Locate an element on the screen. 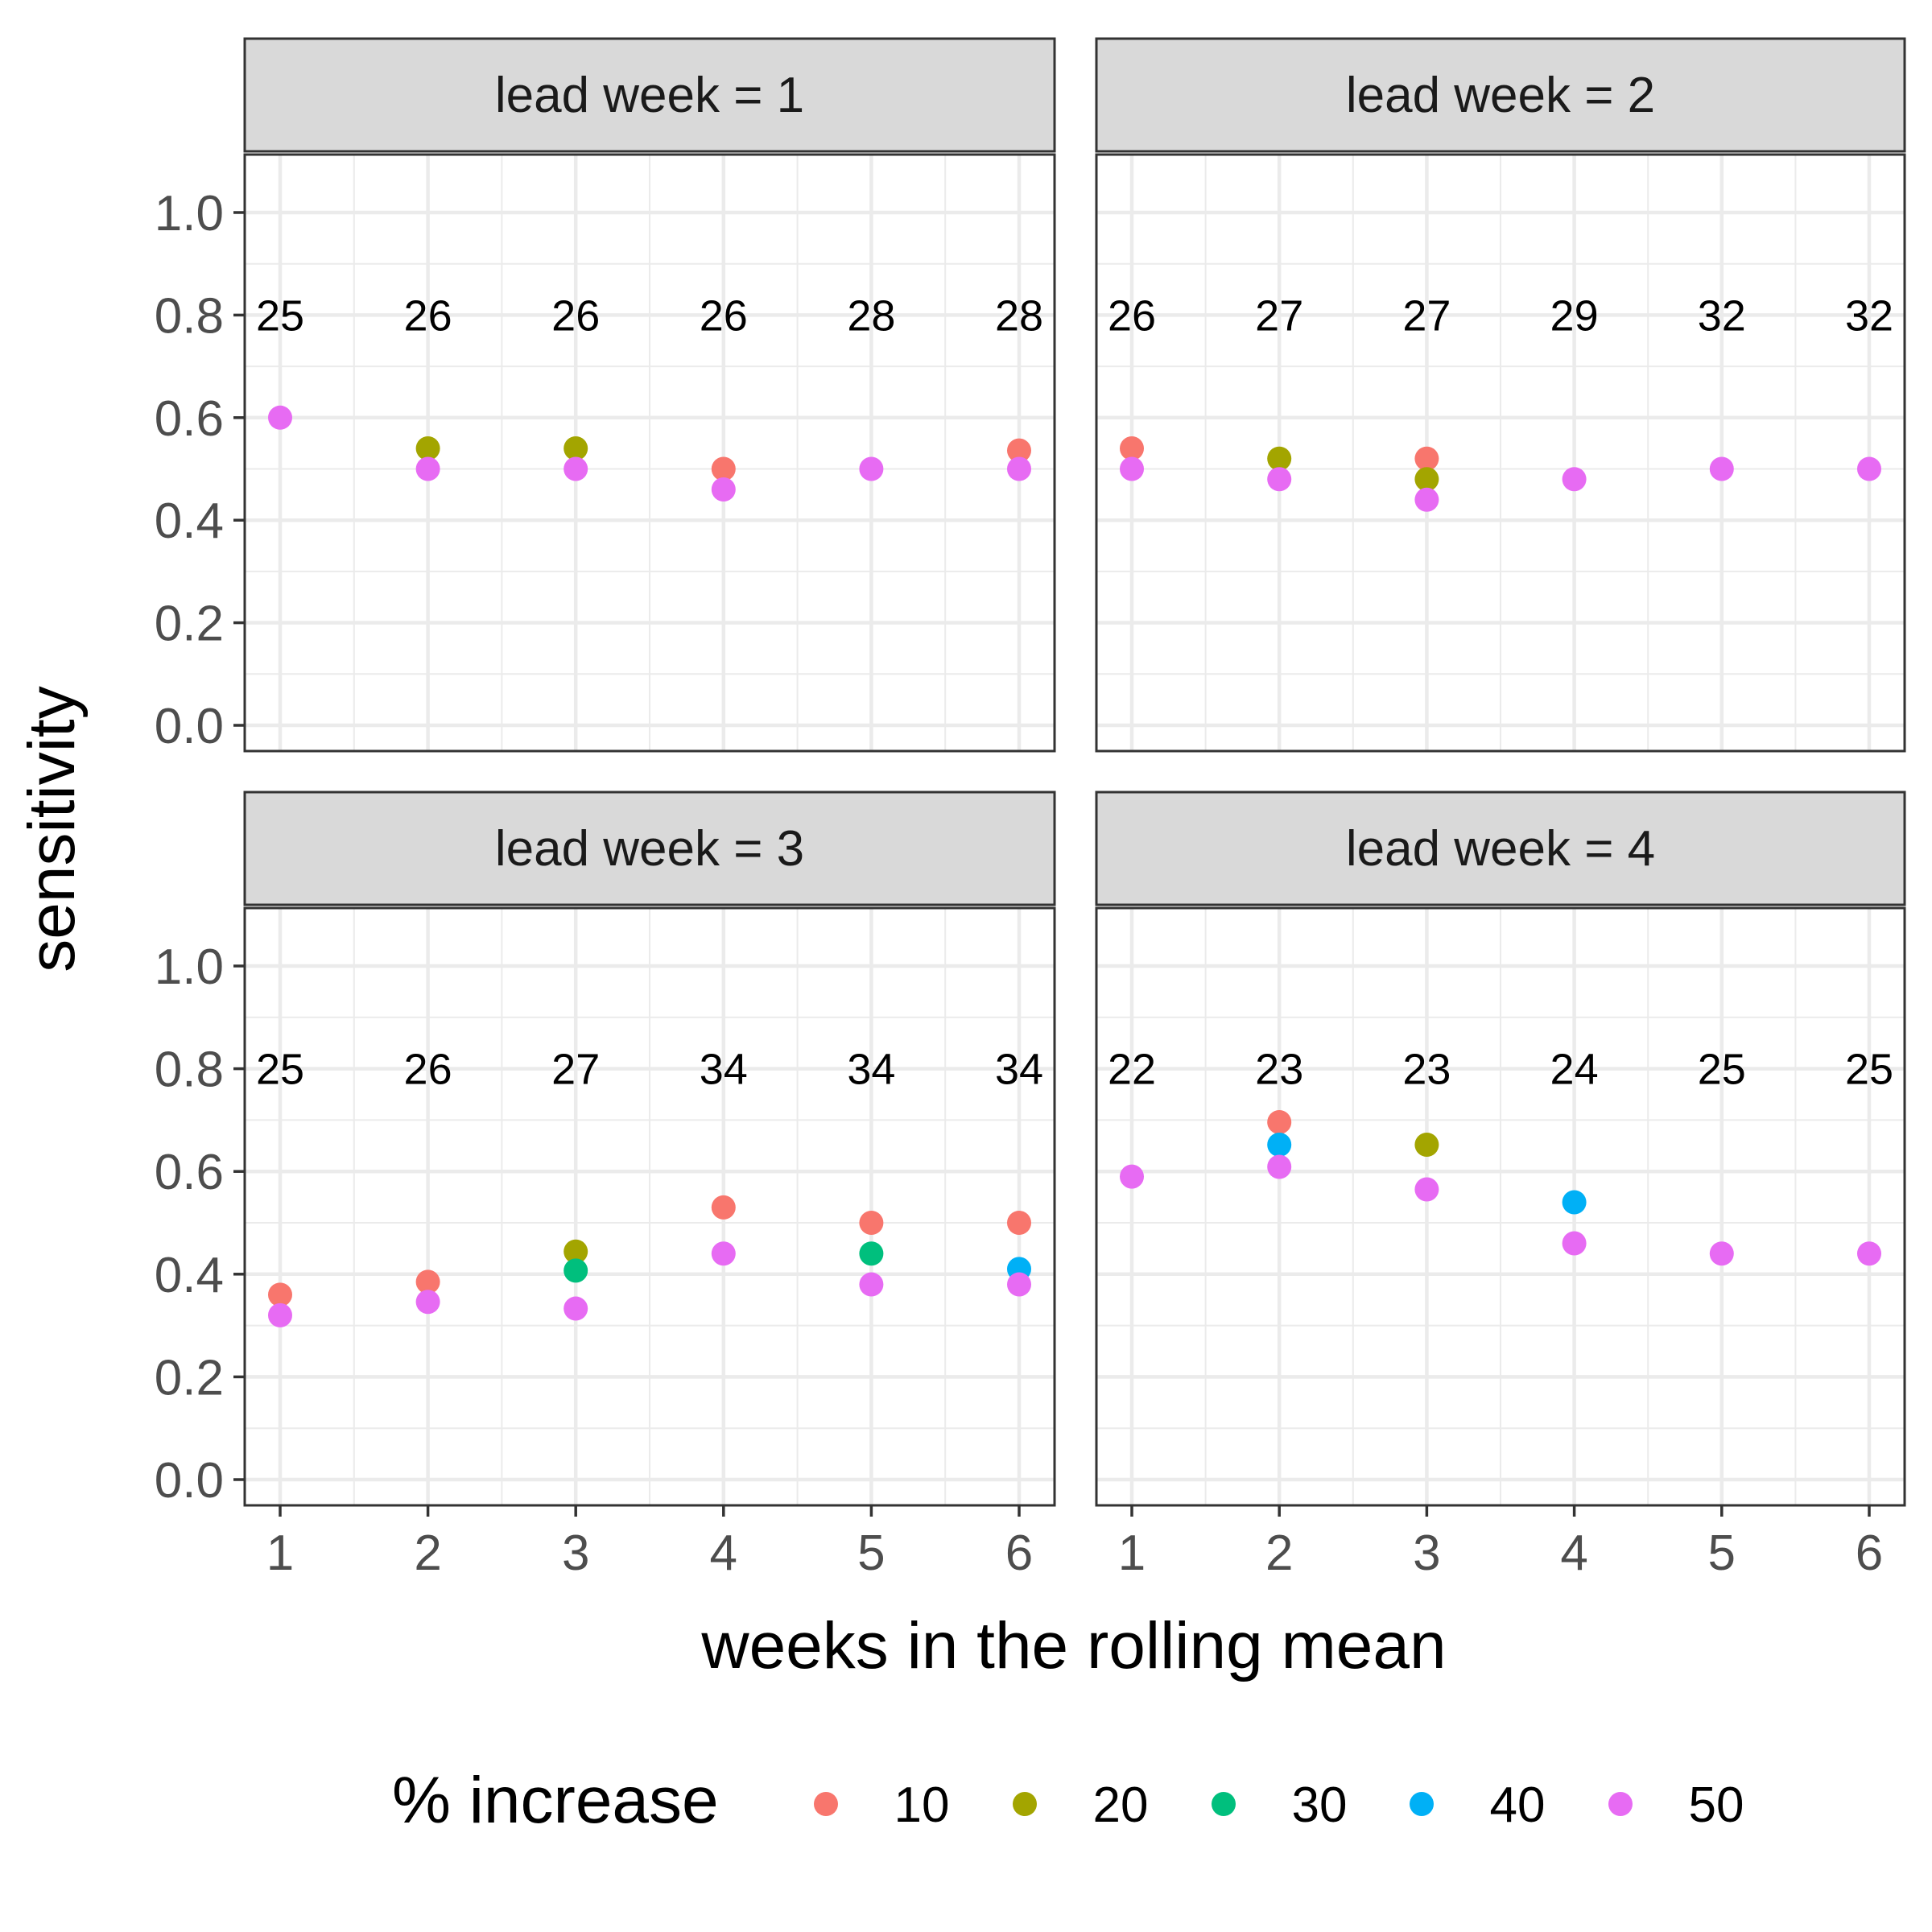  legend-entry: 10 is located at coordinates (882, 1805).